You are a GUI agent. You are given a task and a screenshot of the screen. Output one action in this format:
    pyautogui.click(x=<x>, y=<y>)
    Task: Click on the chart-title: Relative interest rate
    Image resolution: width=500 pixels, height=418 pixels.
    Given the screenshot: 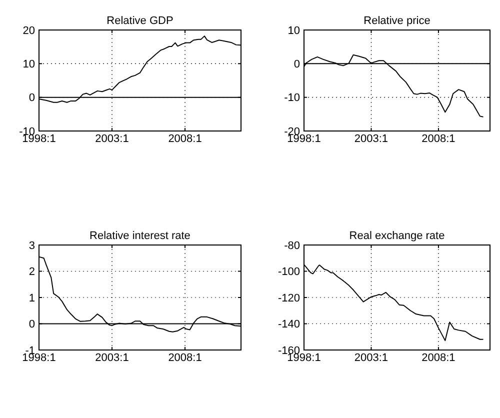 What is the action you would take?
    pyautogui.click(x=140, y=236)
    